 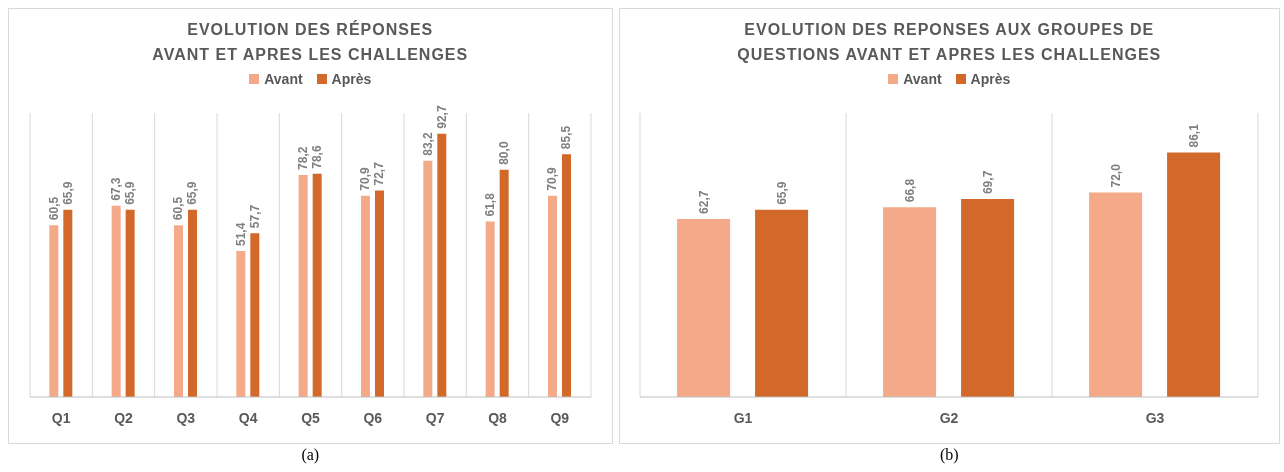 What do you see at coordinates (123, 417) in the screenshot?
I see `x-tick-label: Q2` at bounding box center [123, 417].